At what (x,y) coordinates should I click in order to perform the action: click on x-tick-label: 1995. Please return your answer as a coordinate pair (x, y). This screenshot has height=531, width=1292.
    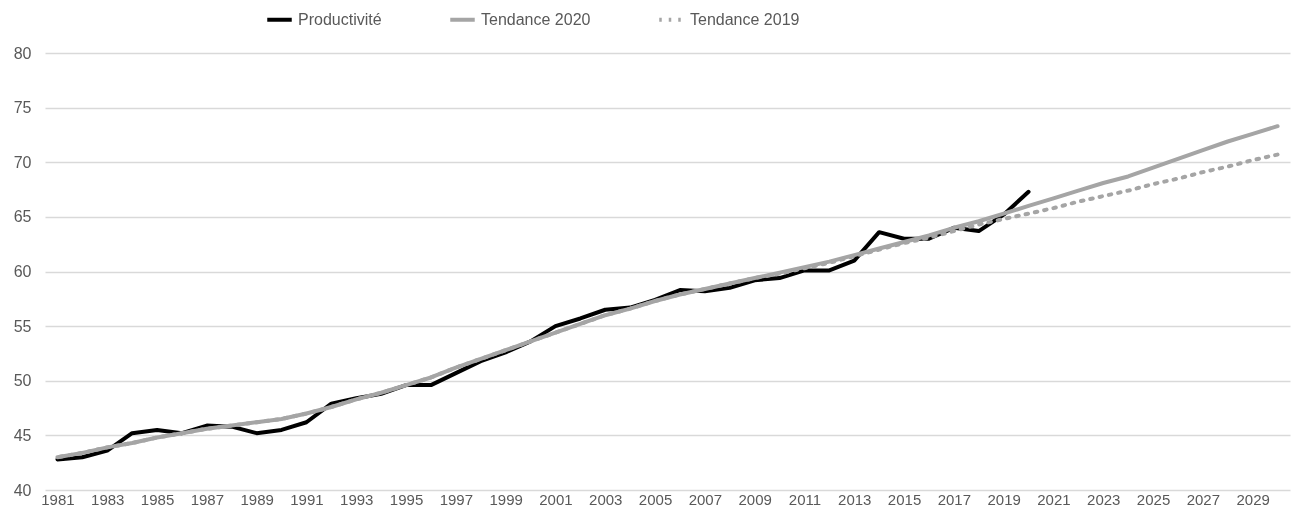
    Looking at the image, I should click on (406, 499).